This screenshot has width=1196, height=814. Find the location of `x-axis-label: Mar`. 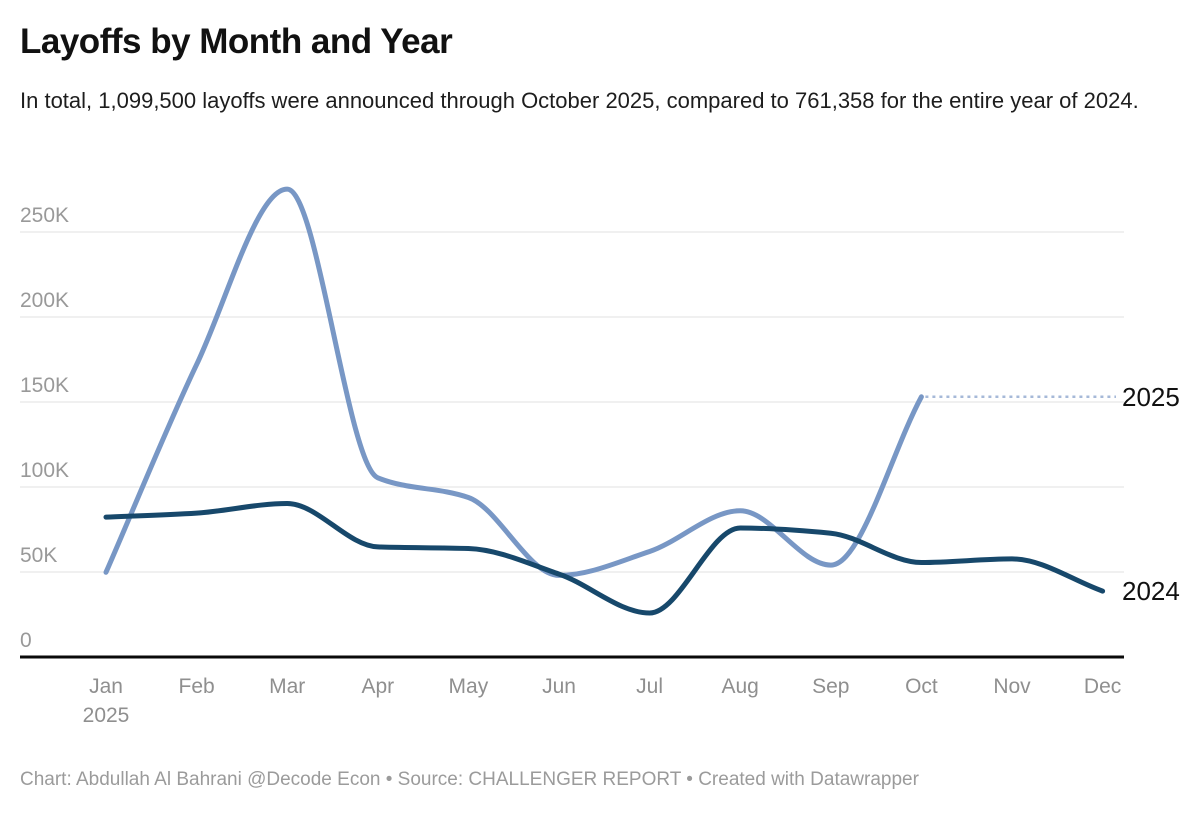

x-axis-label: Mar is located at coordinates (287, 686).